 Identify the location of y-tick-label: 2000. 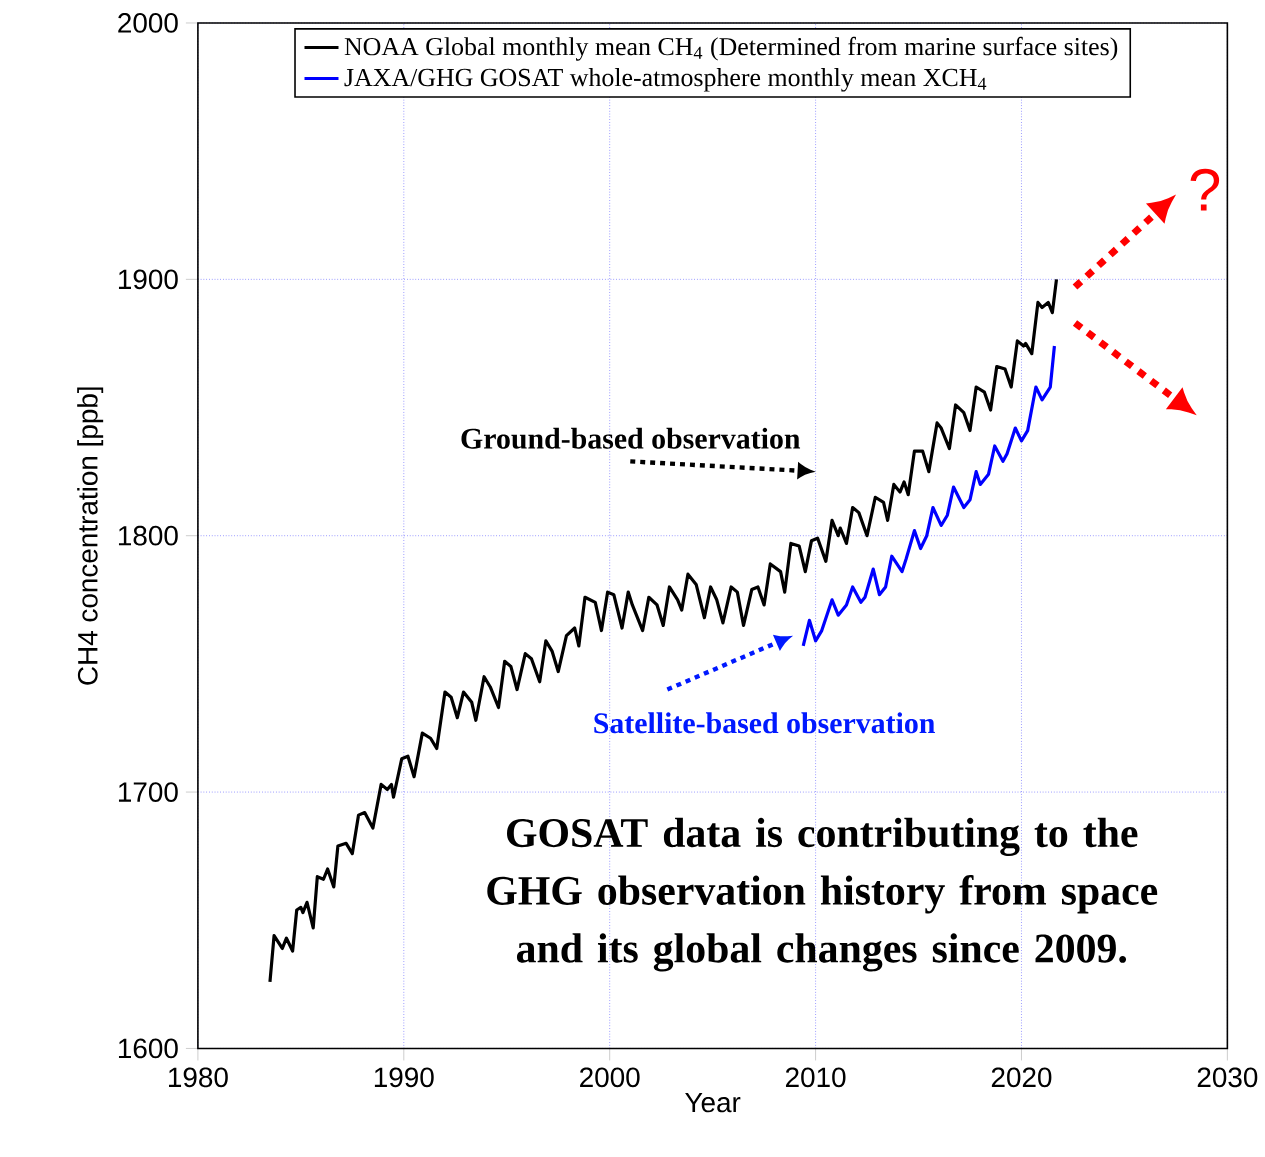
(148, 22).